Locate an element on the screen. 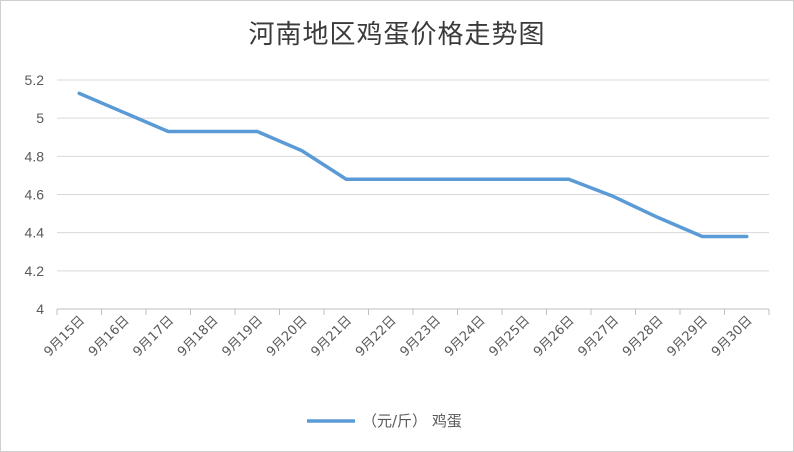  x-tick-label: 9月30日 is located at coordinates (732, 336).